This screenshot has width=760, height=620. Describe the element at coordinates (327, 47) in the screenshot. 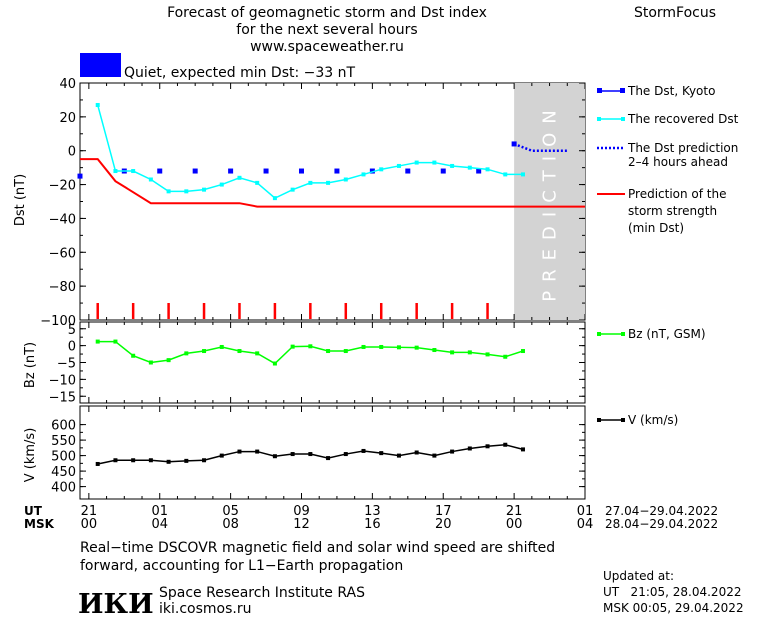

I see `title-line-3: www.spaceweather.ru` at that location.